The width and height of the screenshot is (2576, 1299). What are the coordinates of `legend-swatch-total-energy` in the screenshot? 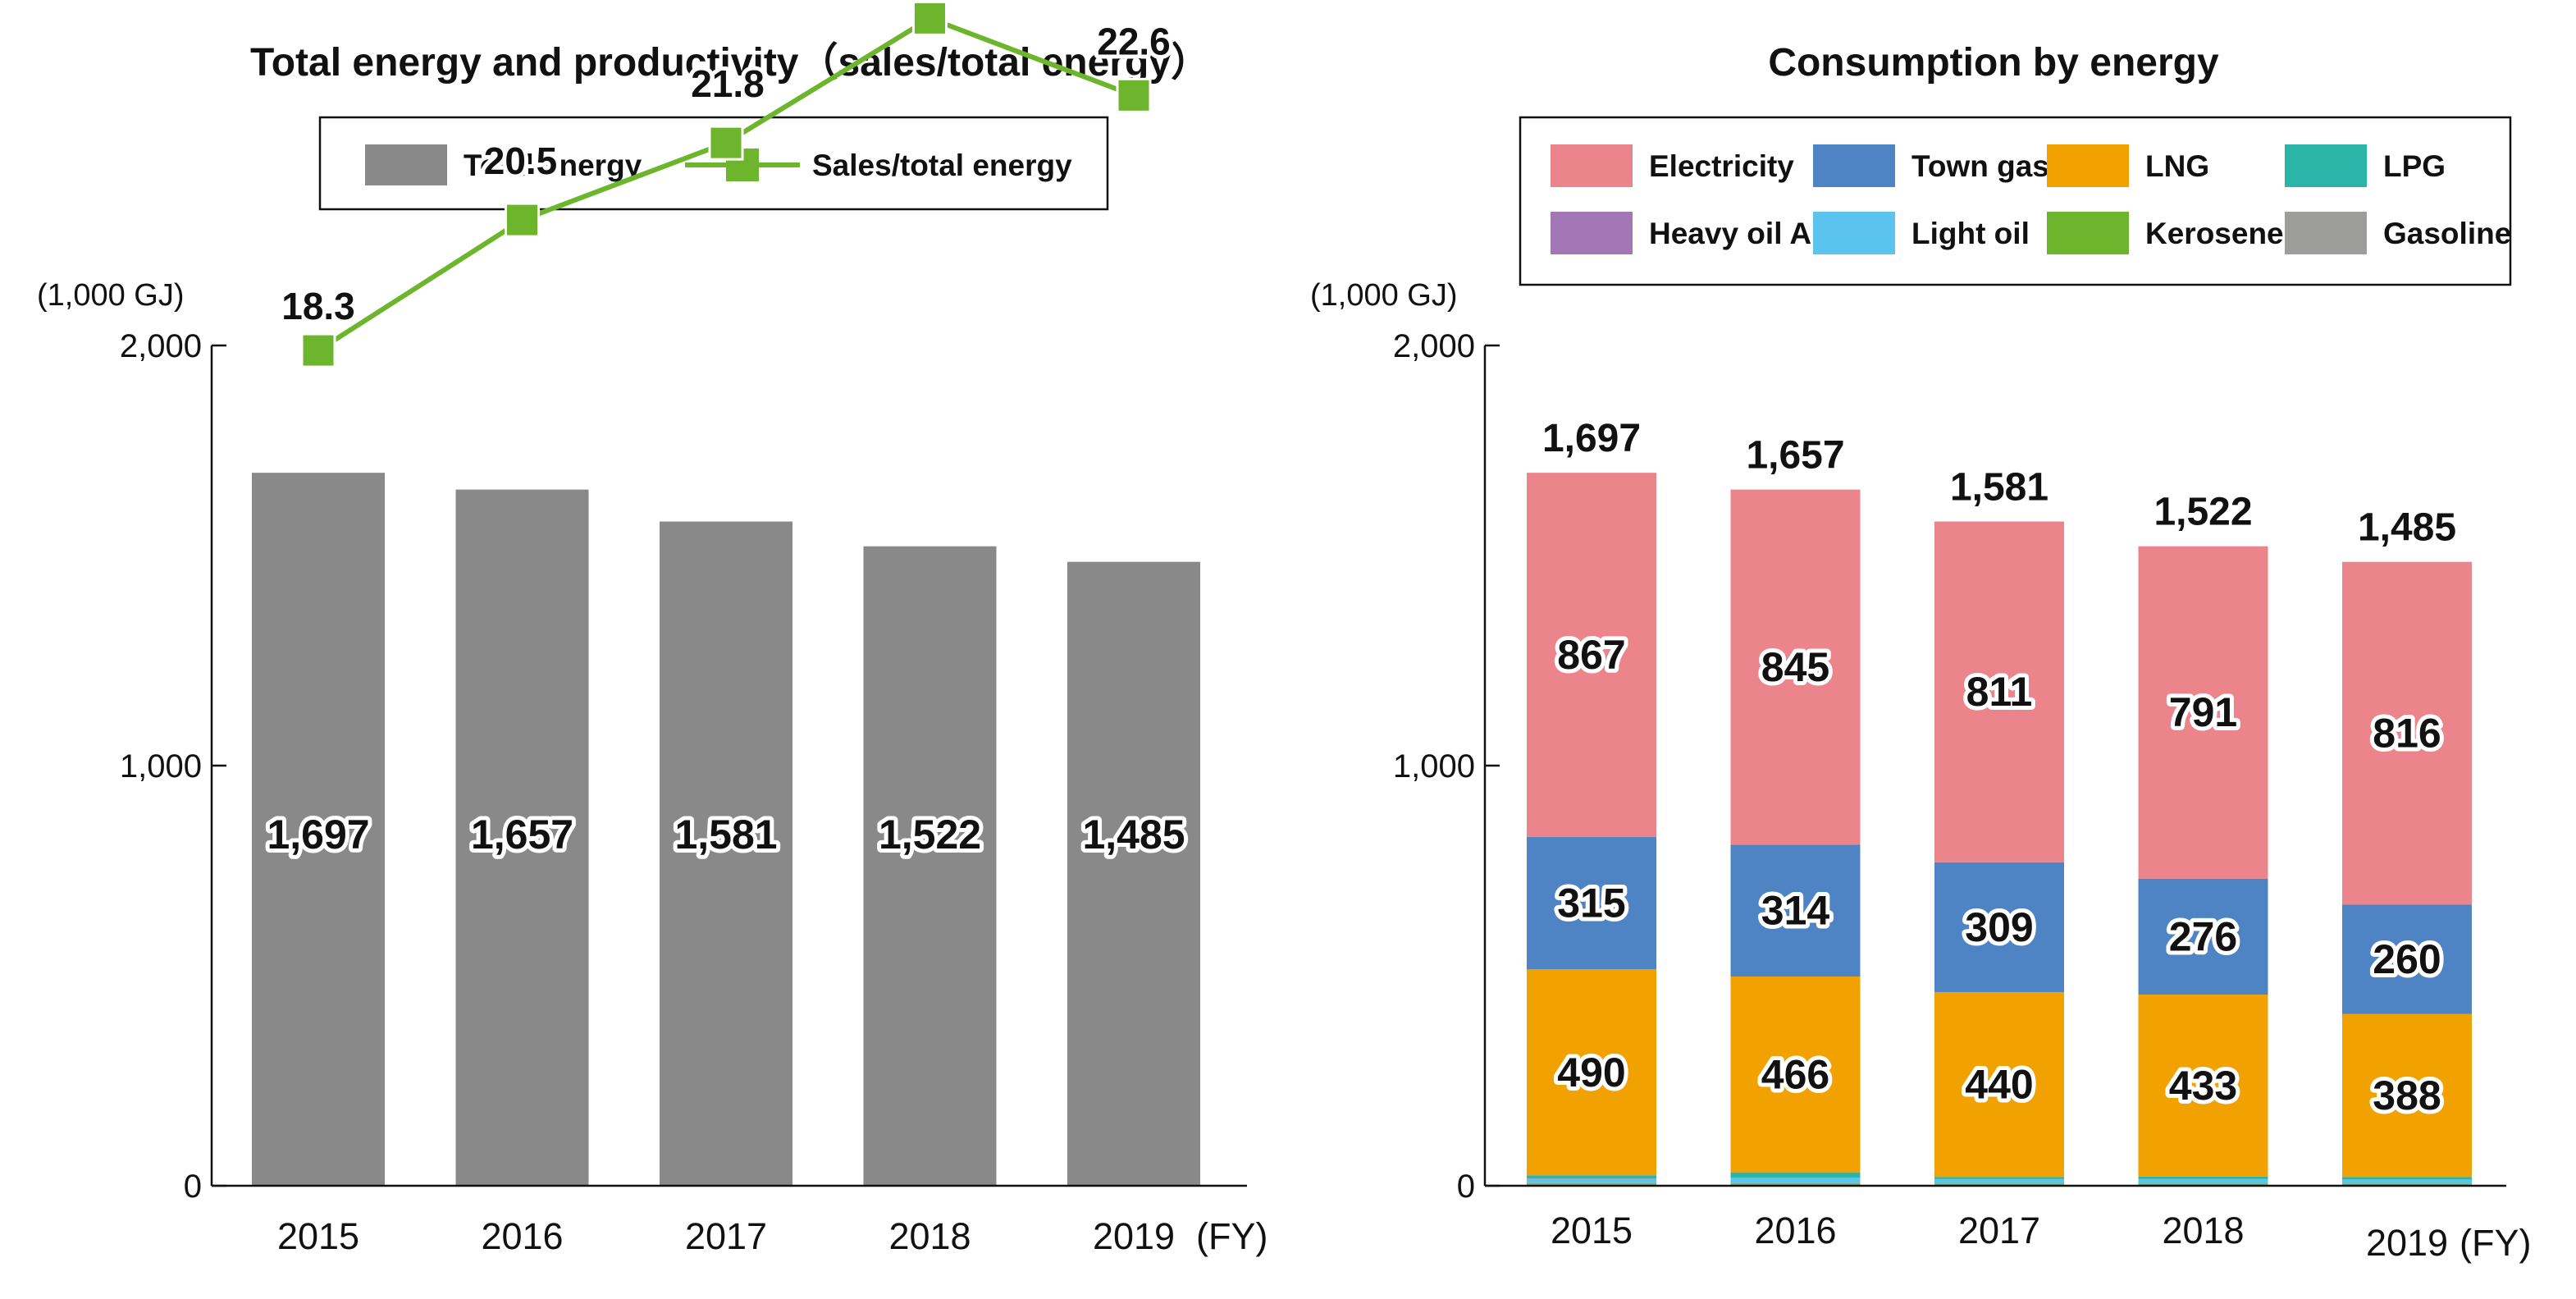 It's located at (406, 164).